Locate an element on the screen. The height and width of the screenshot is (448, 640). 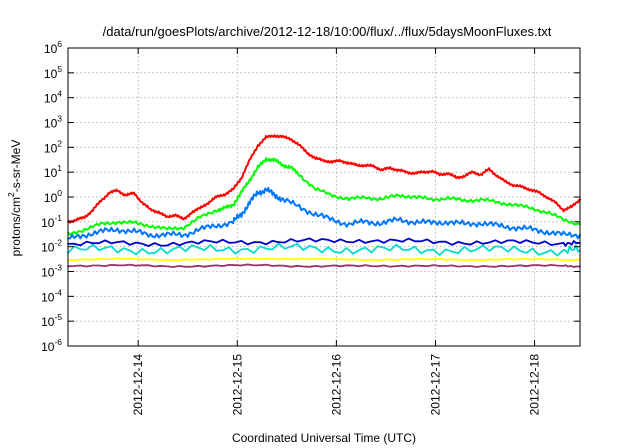
y-tick-label: 10³ is located at coordinates (53, 122).